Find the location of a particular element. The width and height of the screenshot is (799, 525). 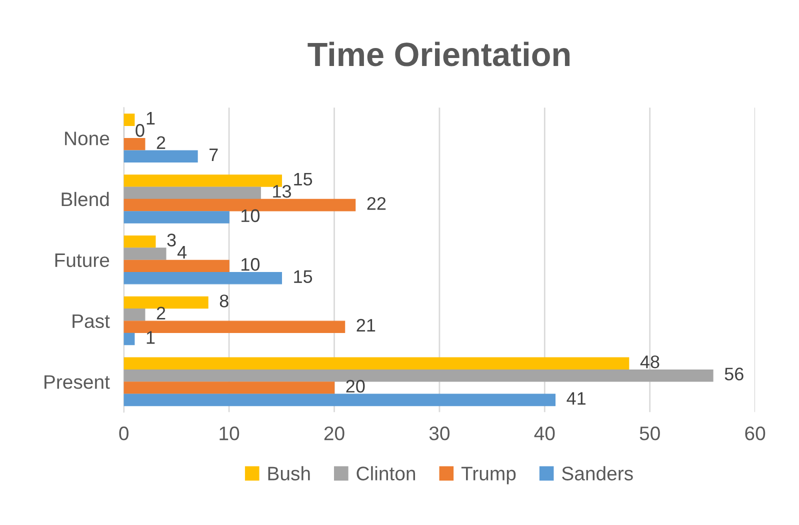

x-tick-label: 10 is located at coordinates (230, 433).